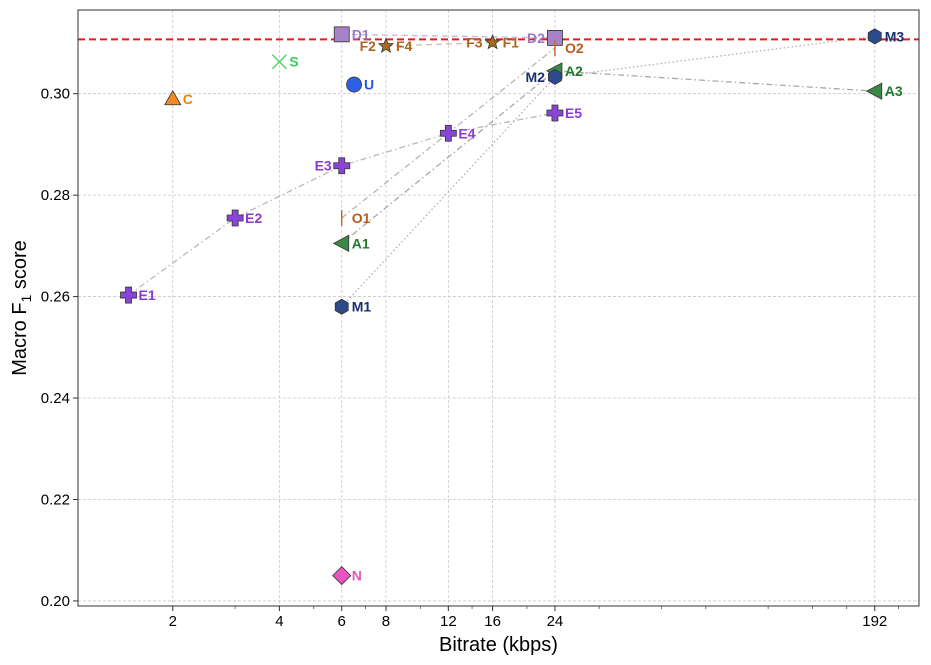 This screenshot has width=931, height=665. Describe the element at coordinates (361, 218) in the screenshot. I see `point-label-o1: O1` at that location.